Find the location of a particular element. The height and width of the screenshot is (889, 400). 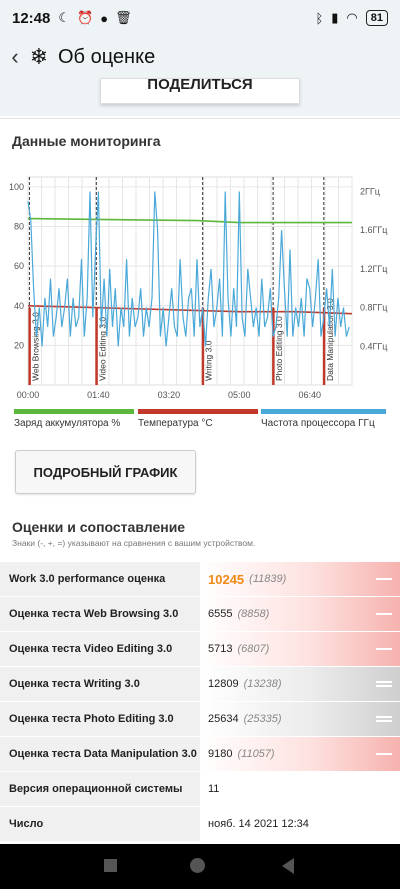

test-marker-label: Photo Editing 3.0 is located at coordinates (279, 348).